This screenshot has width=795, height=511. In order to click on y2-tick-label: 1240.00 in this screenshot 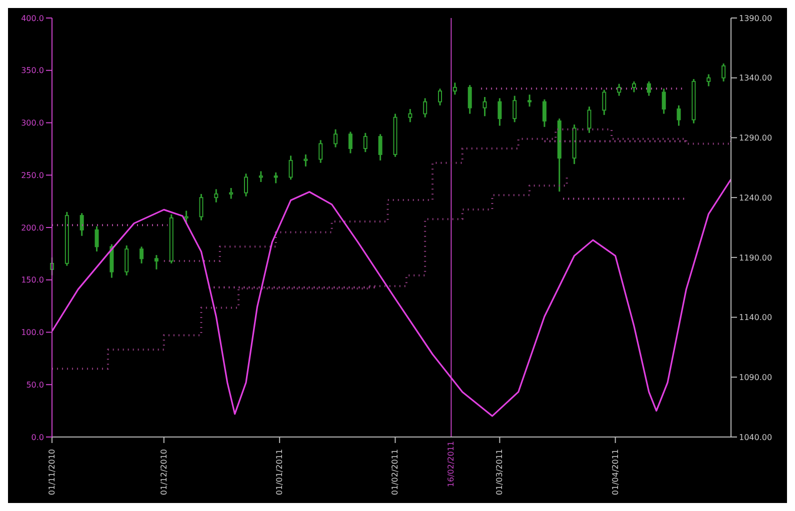, I will do `click(755, 197)`.